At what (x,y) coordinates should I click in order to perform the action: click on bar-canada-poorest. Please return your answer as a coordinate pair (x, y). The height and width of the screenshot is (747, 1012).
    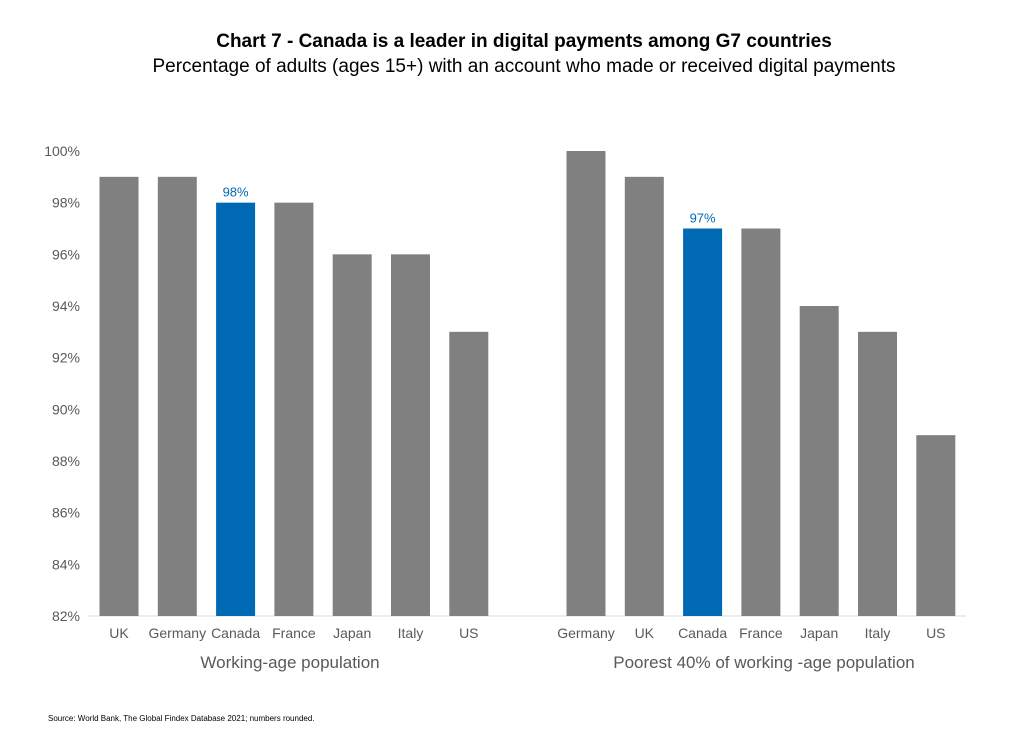
    Looking at the image, I should click on (703, 422).